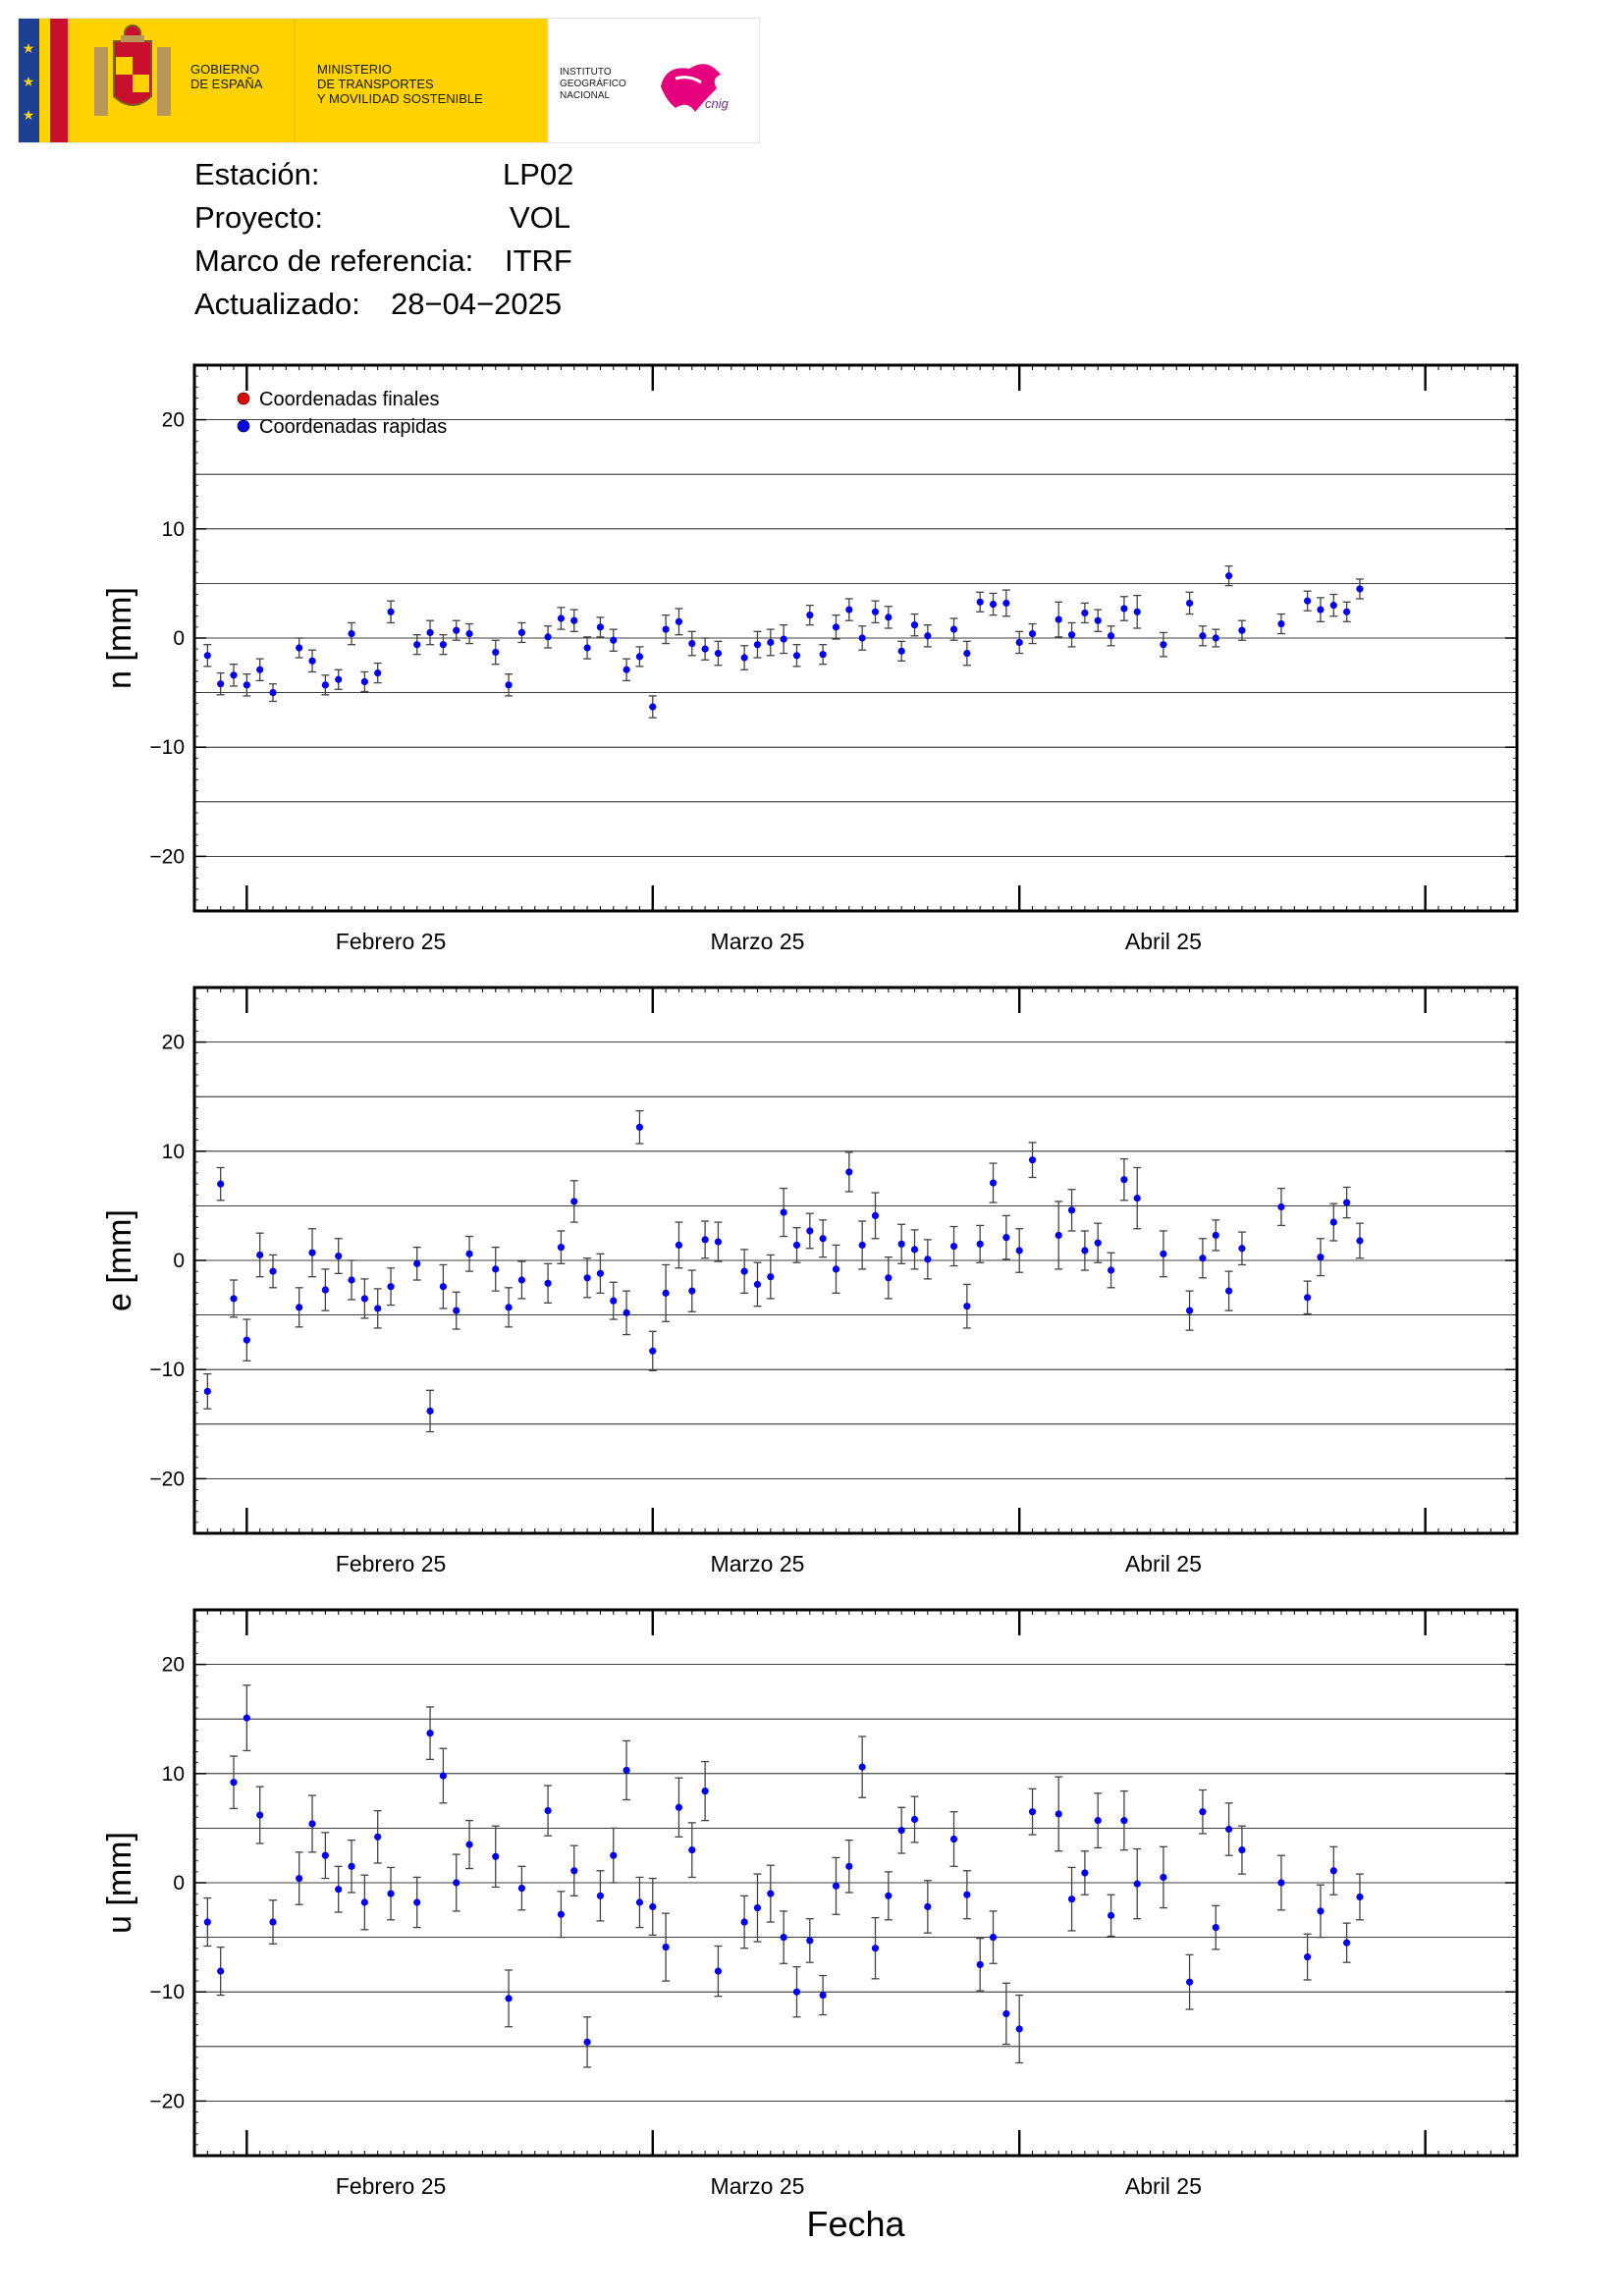  What do you see at coordinates (334, 260) in the screenshot?
I see `frame-label: Marco de referencia:` at bounding box center [334, 260].